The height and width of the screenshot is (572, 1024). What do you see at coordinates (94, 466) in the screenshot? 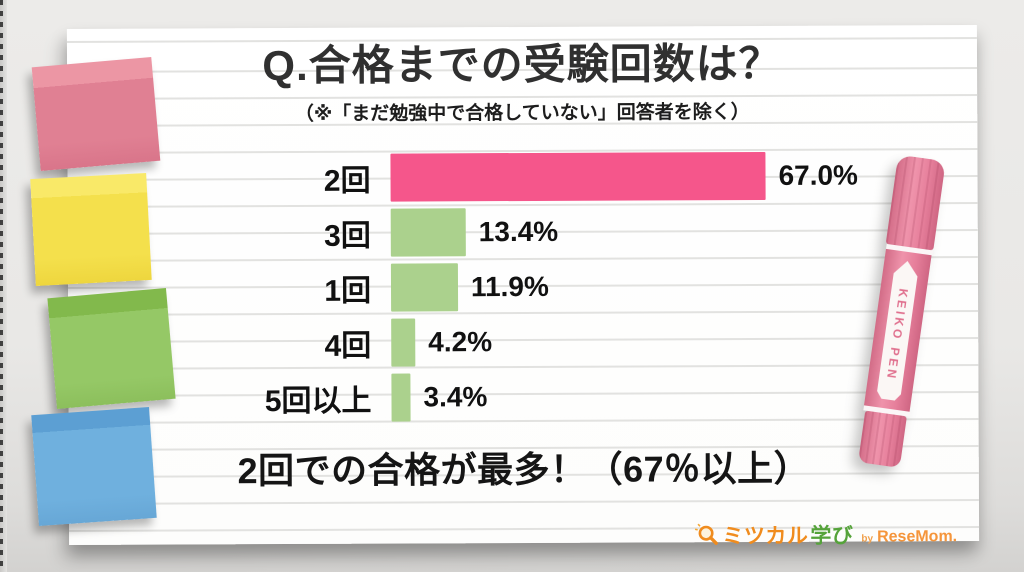
I see `blue-sticky-note` at bounding box center [94, 466].